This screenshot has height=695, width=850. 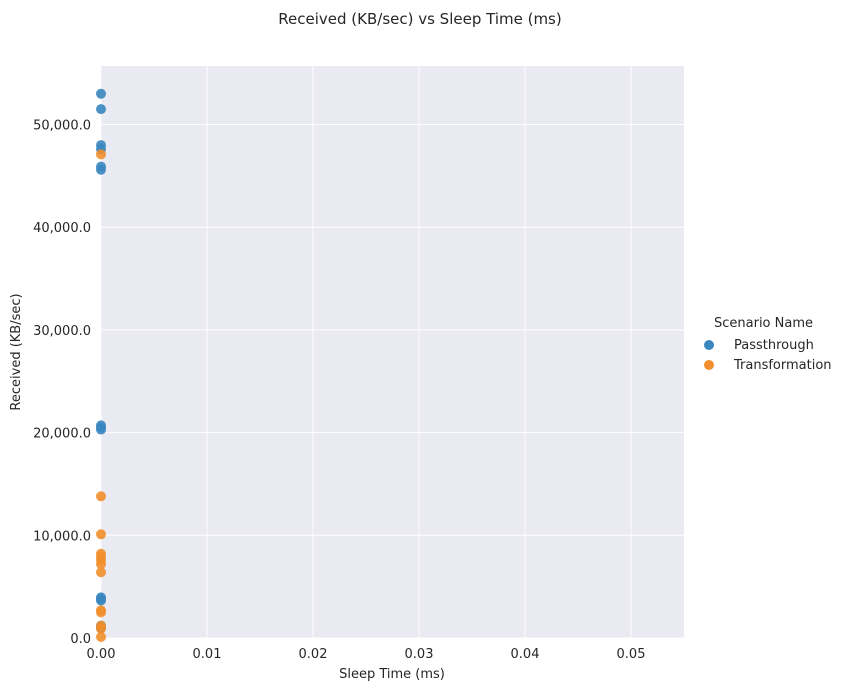 I want to click on legend-marker-passthrough, so click(x=709, y=345).